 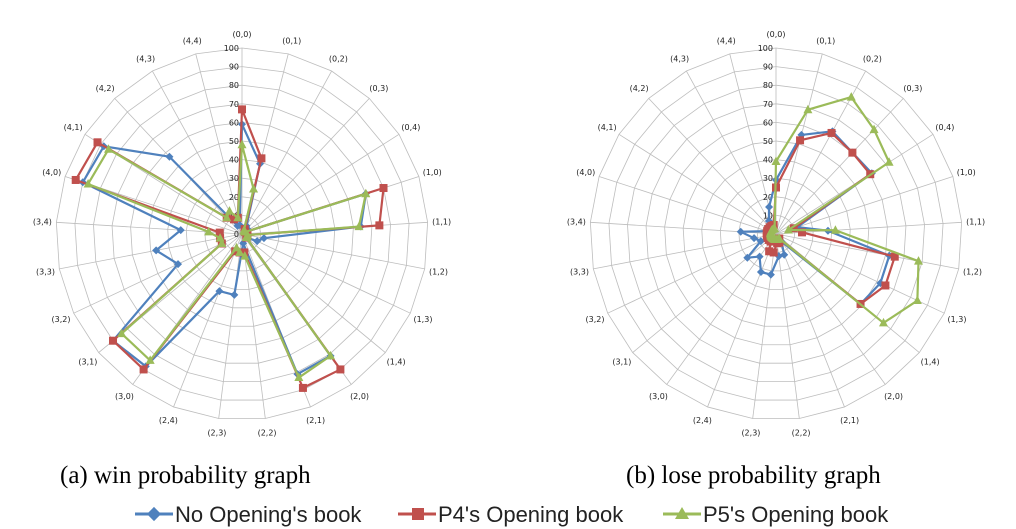 What do you see at coordinates (658, 396) in the screenshot?
I see `category-label-3-0: (3,0)` at bounding box center [658, 396].